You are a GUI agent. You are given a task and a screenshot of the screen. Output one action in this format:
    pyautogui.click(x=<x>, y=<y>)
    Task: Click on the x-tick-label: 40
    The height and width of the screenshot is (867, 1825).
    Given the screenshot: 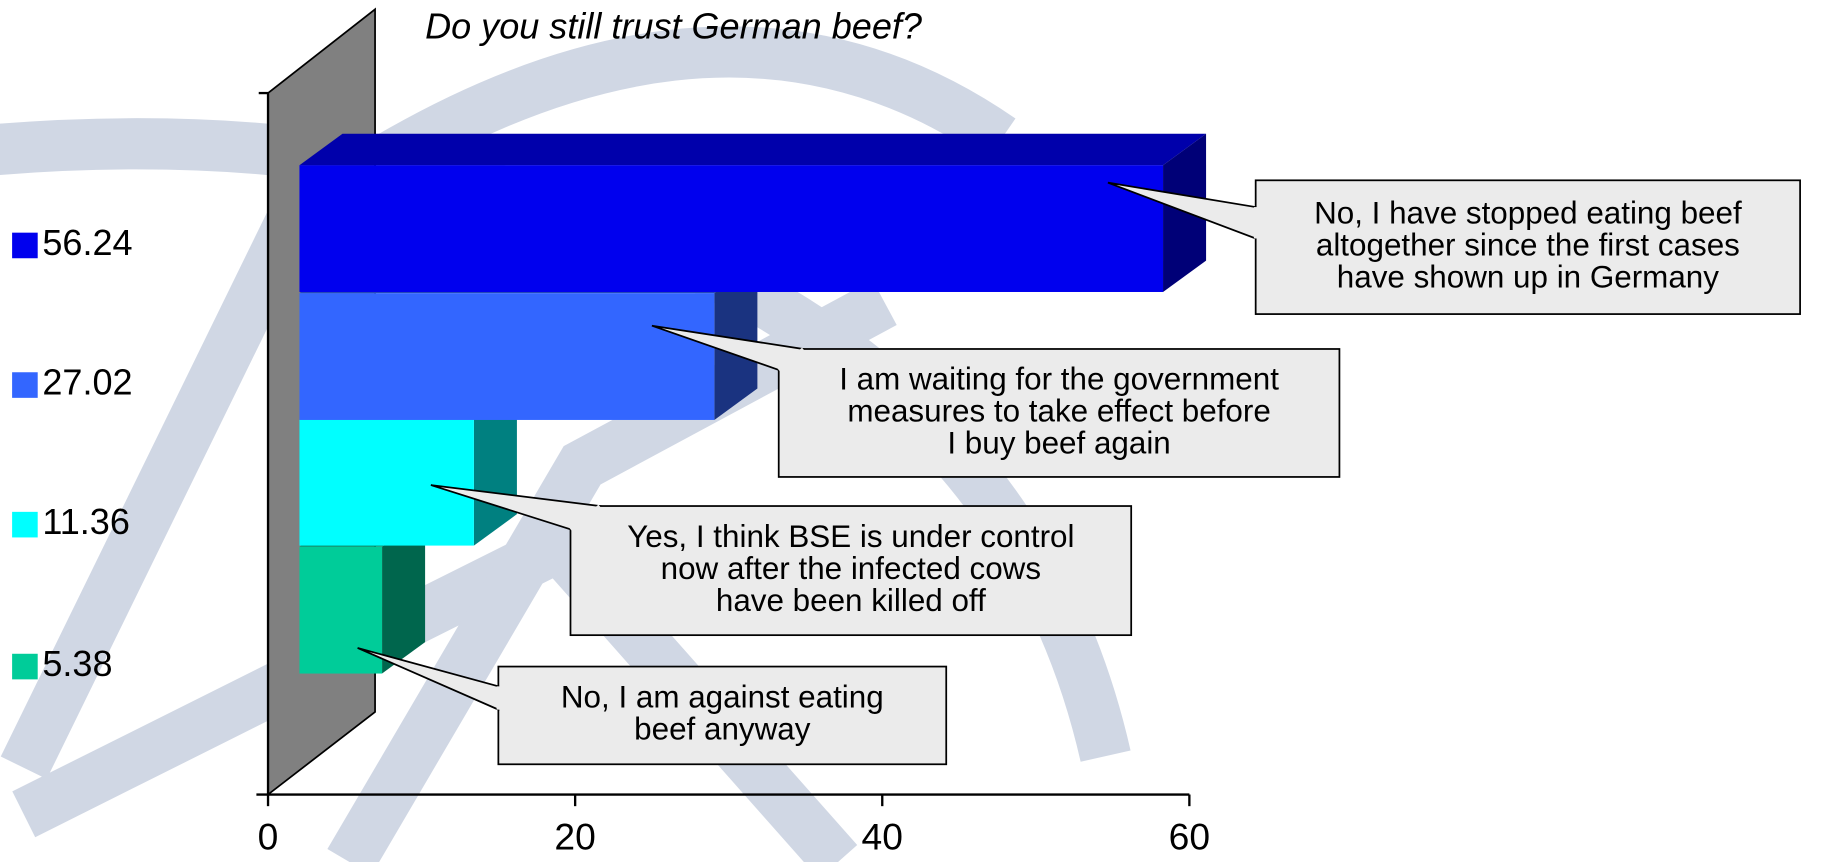 What is the action you would take?
    pyautogui.click(x=882, y=837)
    